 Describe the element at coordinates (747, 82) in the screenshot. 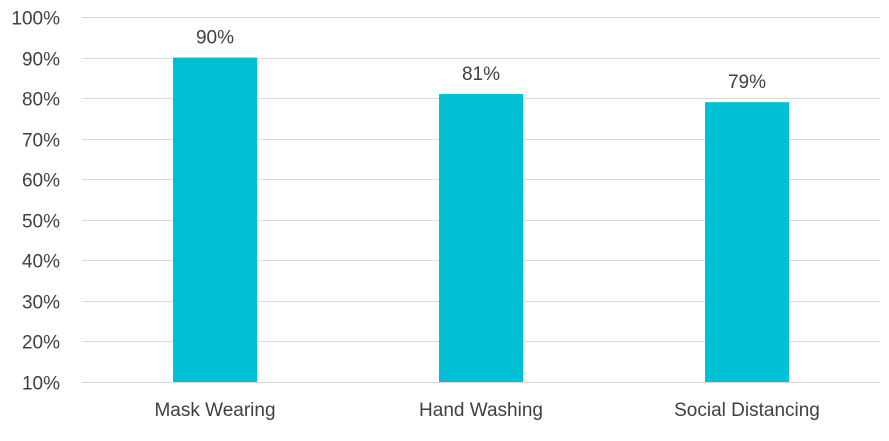

I see `data-label: 79%` at that location.